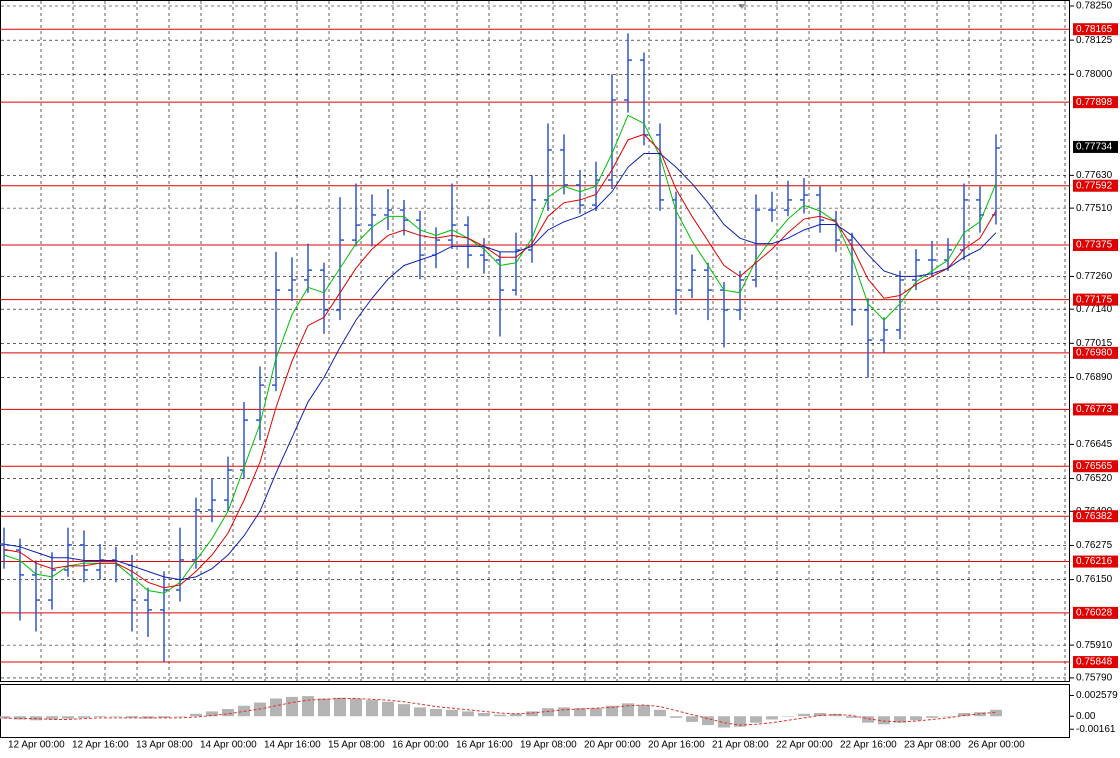  I want to click on level-label: 0.76565, so click(1094, 466).